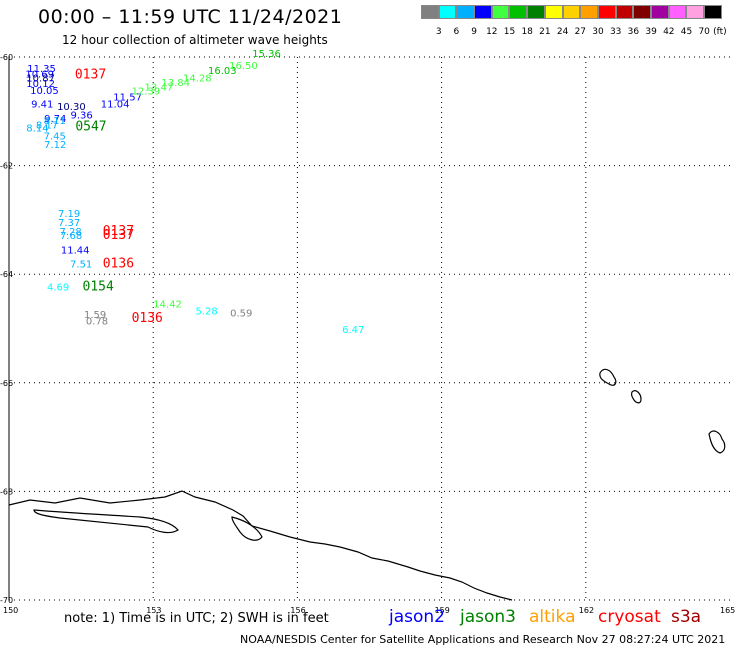  I want to click on lon-tick-label: 162, so click(586, 610).